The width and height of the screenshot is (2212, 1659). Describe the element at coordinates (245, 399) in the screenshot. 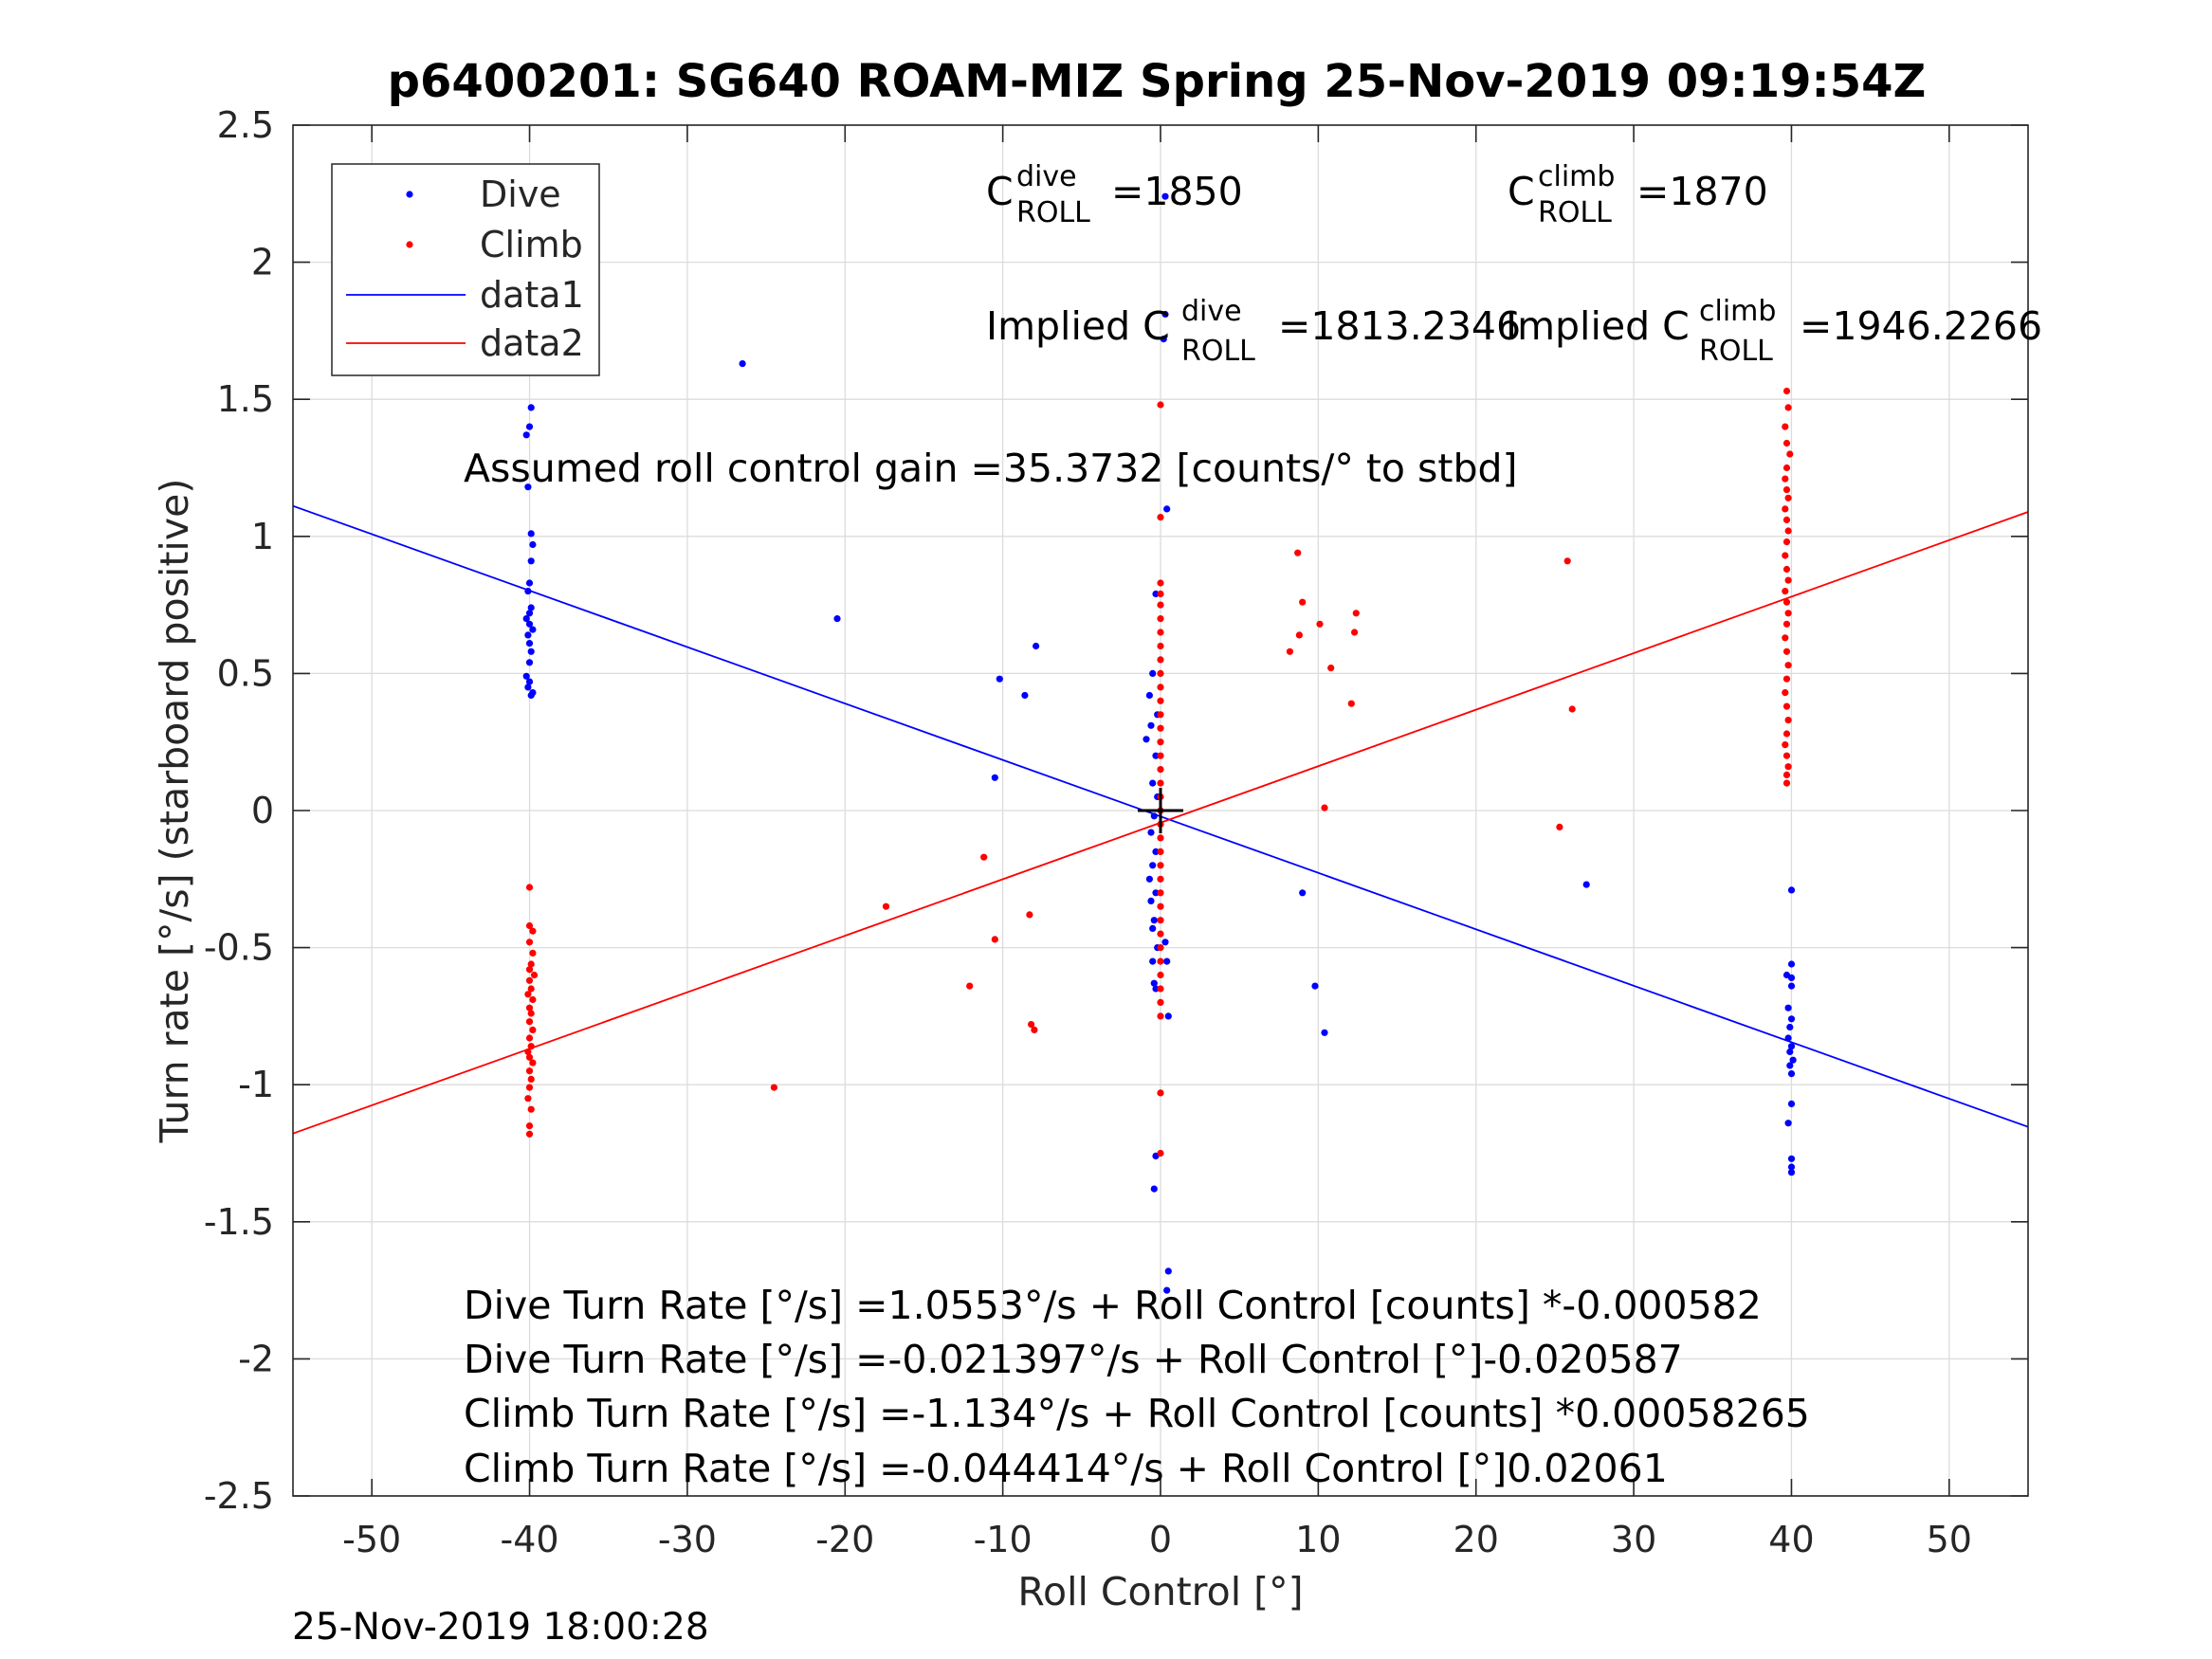

I see `y-tick-label: 1.5` at that location.